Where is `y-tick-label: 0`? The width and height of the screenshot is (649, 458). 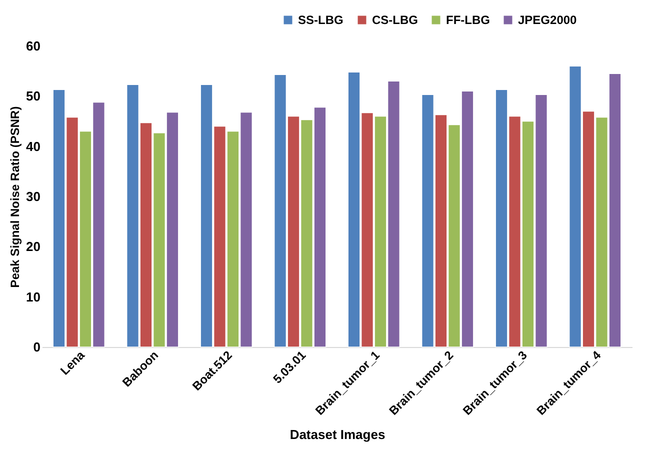 y-tick-label: 0 is located at coordinates (36, 347).